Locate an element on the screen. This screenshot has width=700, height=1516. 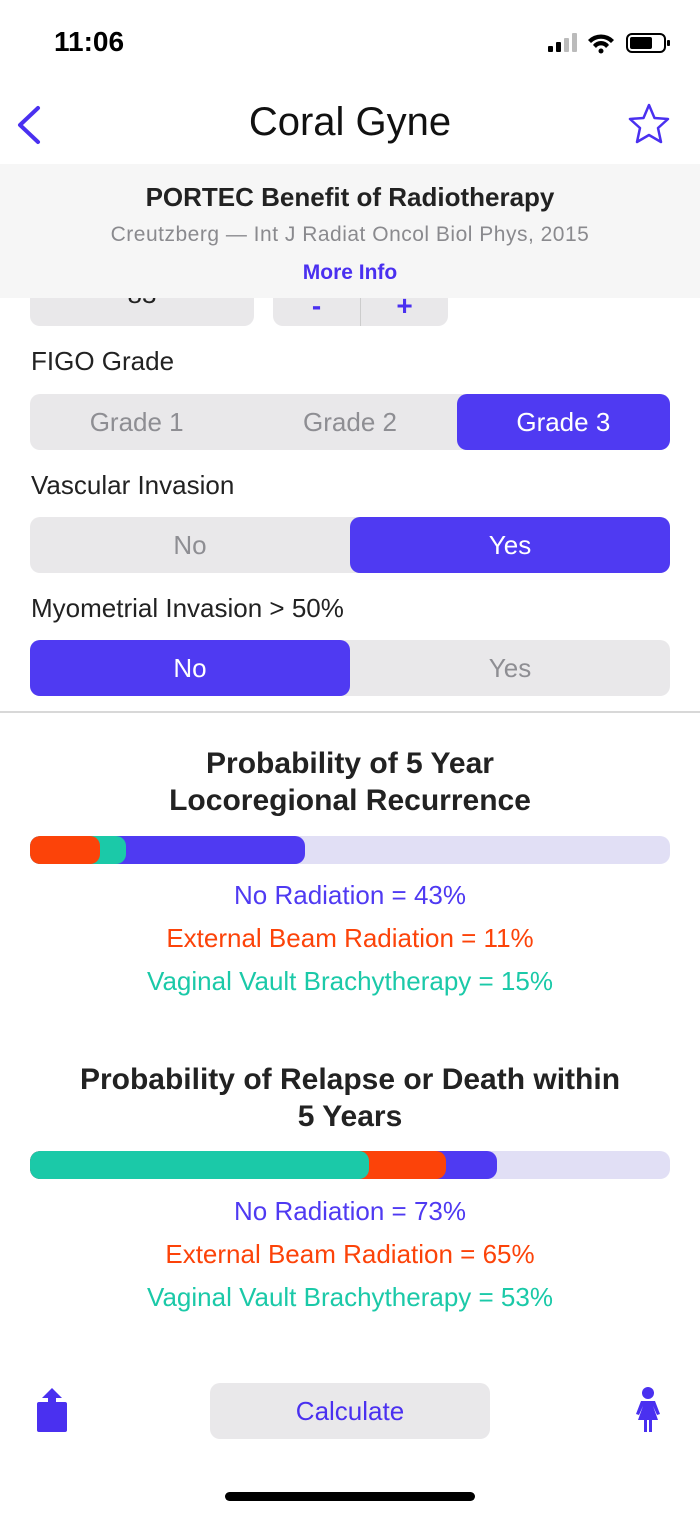
battery-icon is located at coordinates (648, 43).